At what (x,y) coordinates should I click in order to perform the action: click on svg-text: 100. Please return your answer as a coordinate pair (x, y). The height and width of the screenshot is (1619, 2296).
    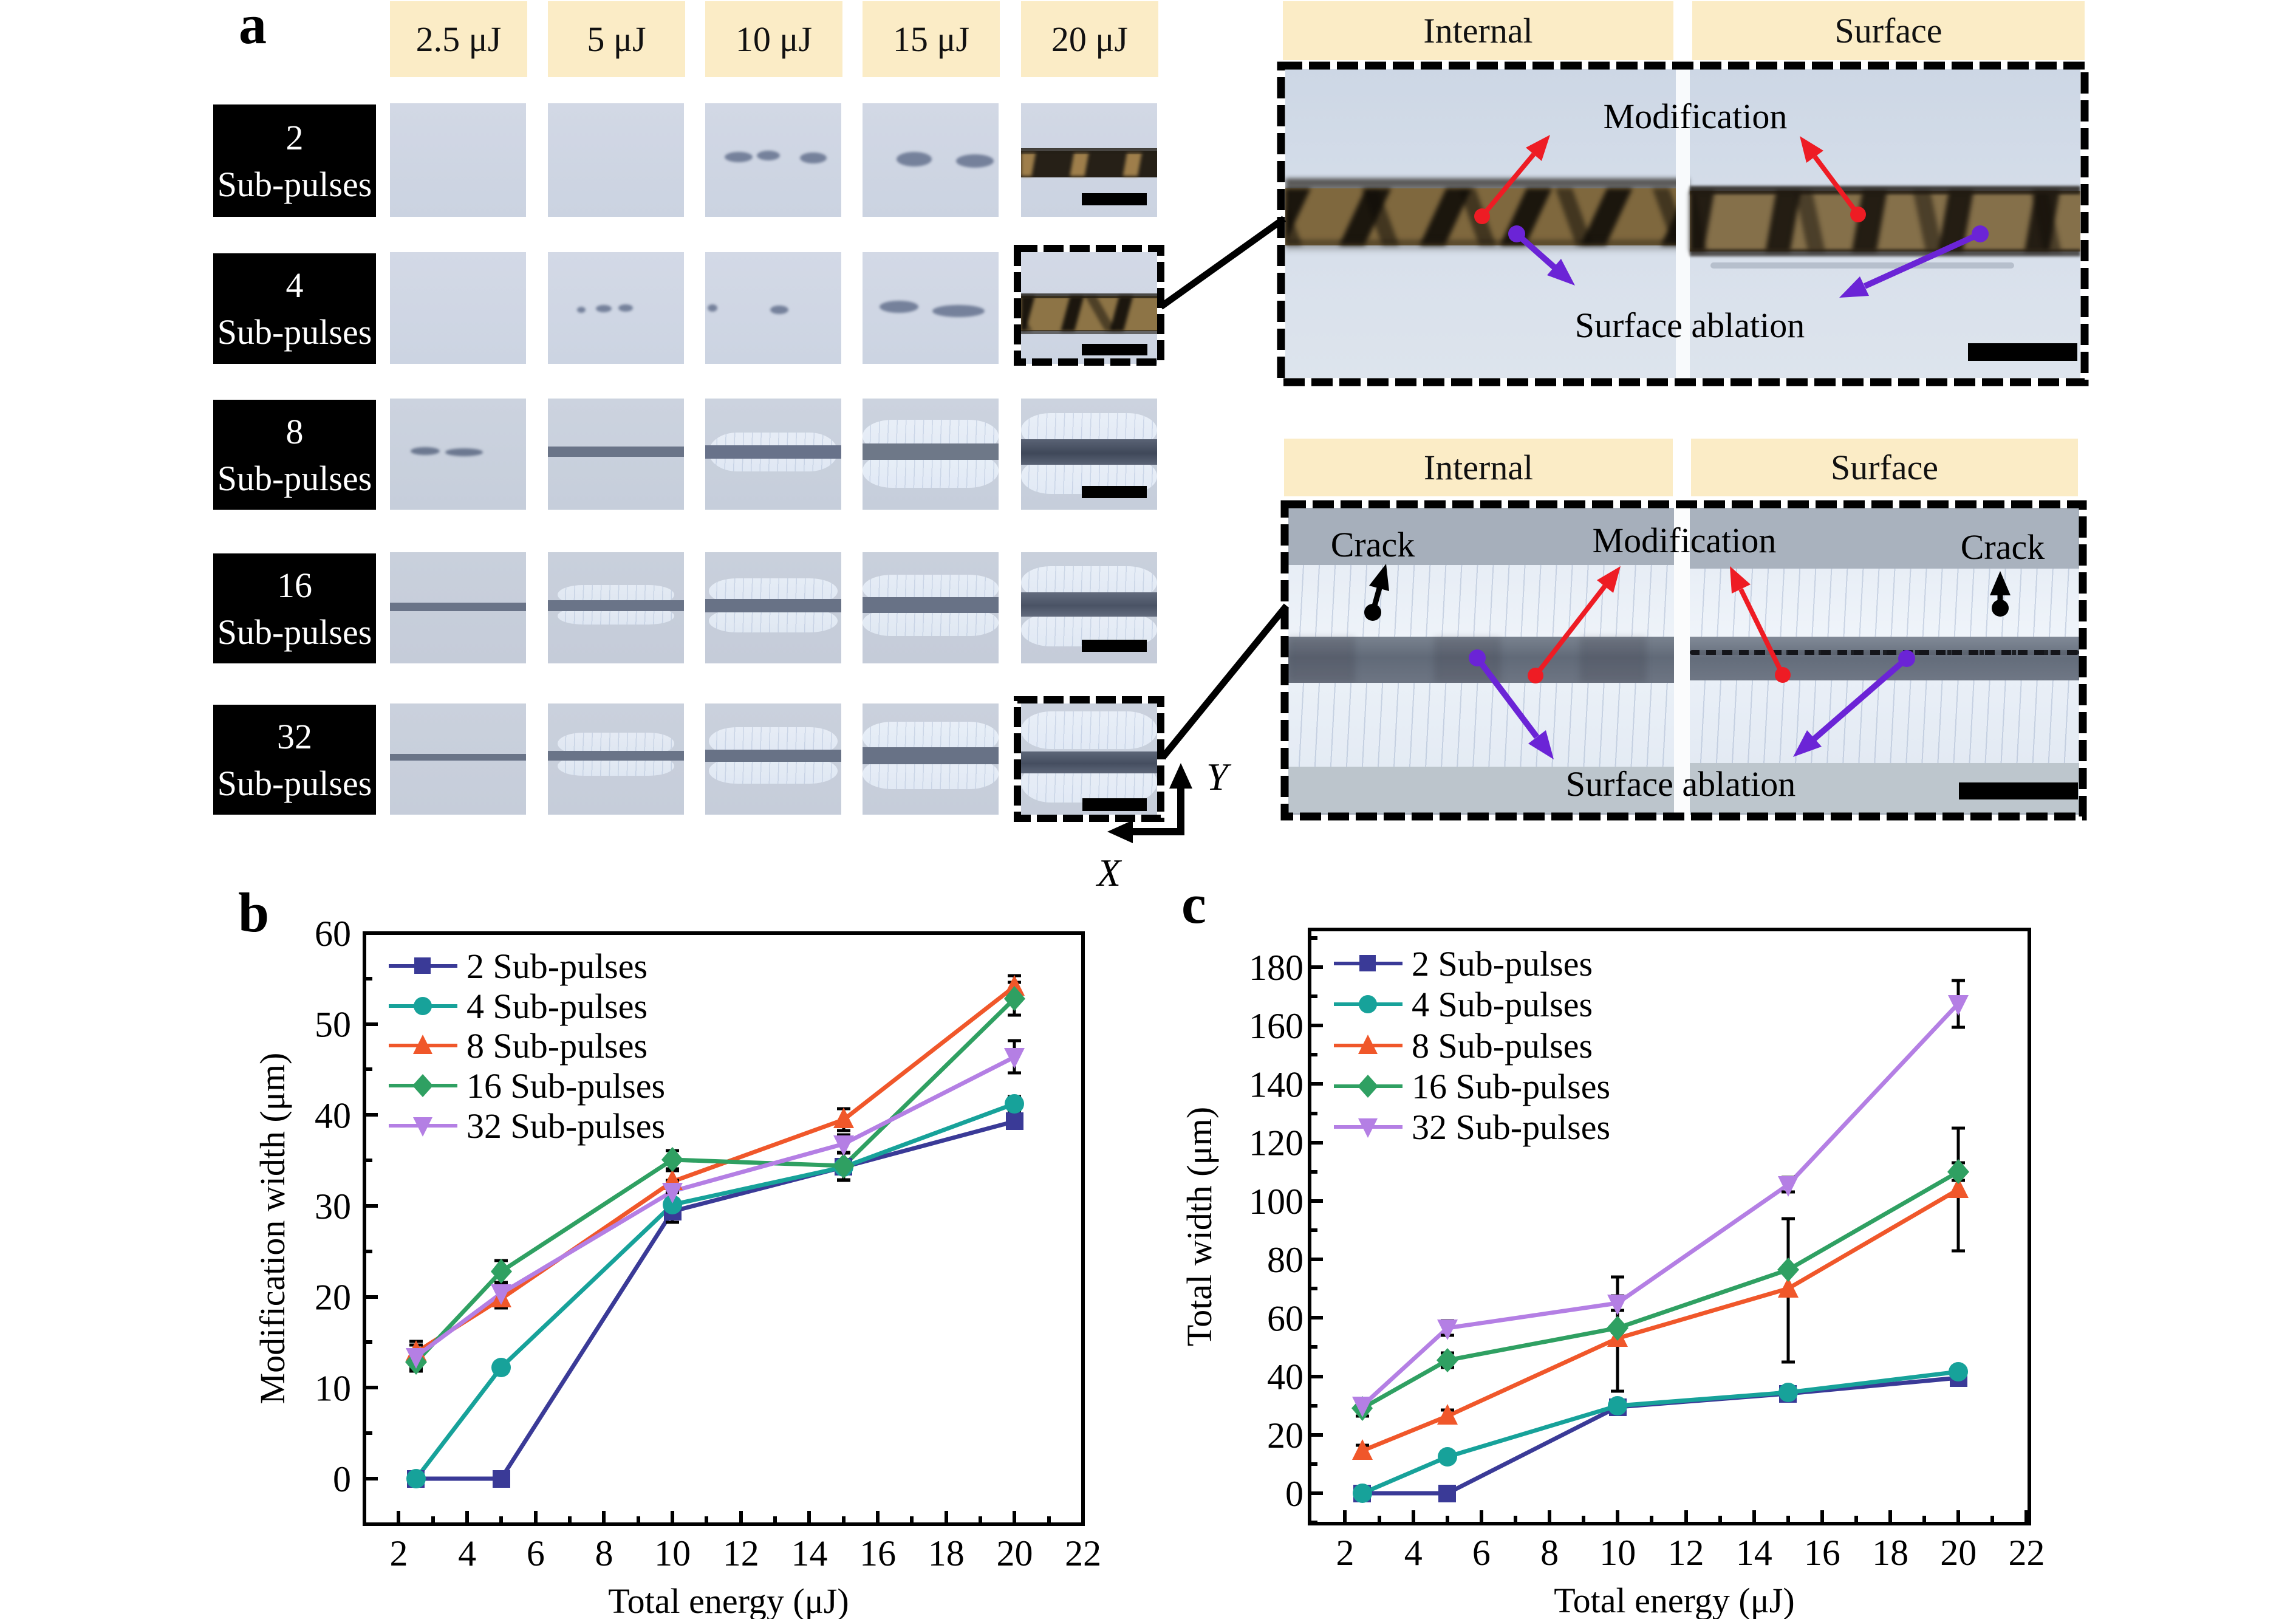
    Looking at the image, I should click on (1276, 1202).